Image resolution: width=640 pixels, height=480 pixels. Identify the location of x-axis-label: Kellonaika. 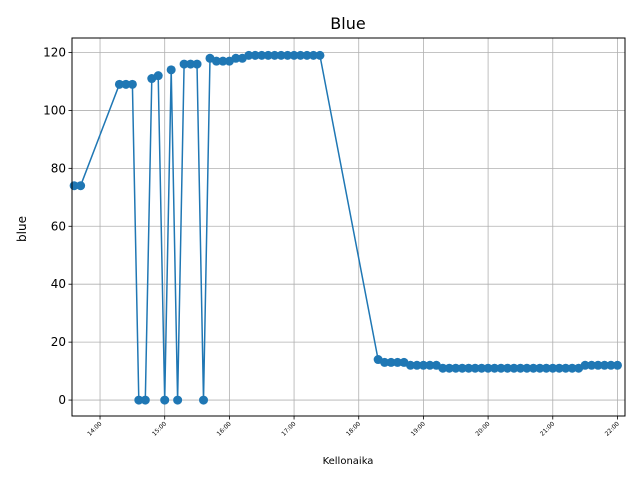
(348, 461).